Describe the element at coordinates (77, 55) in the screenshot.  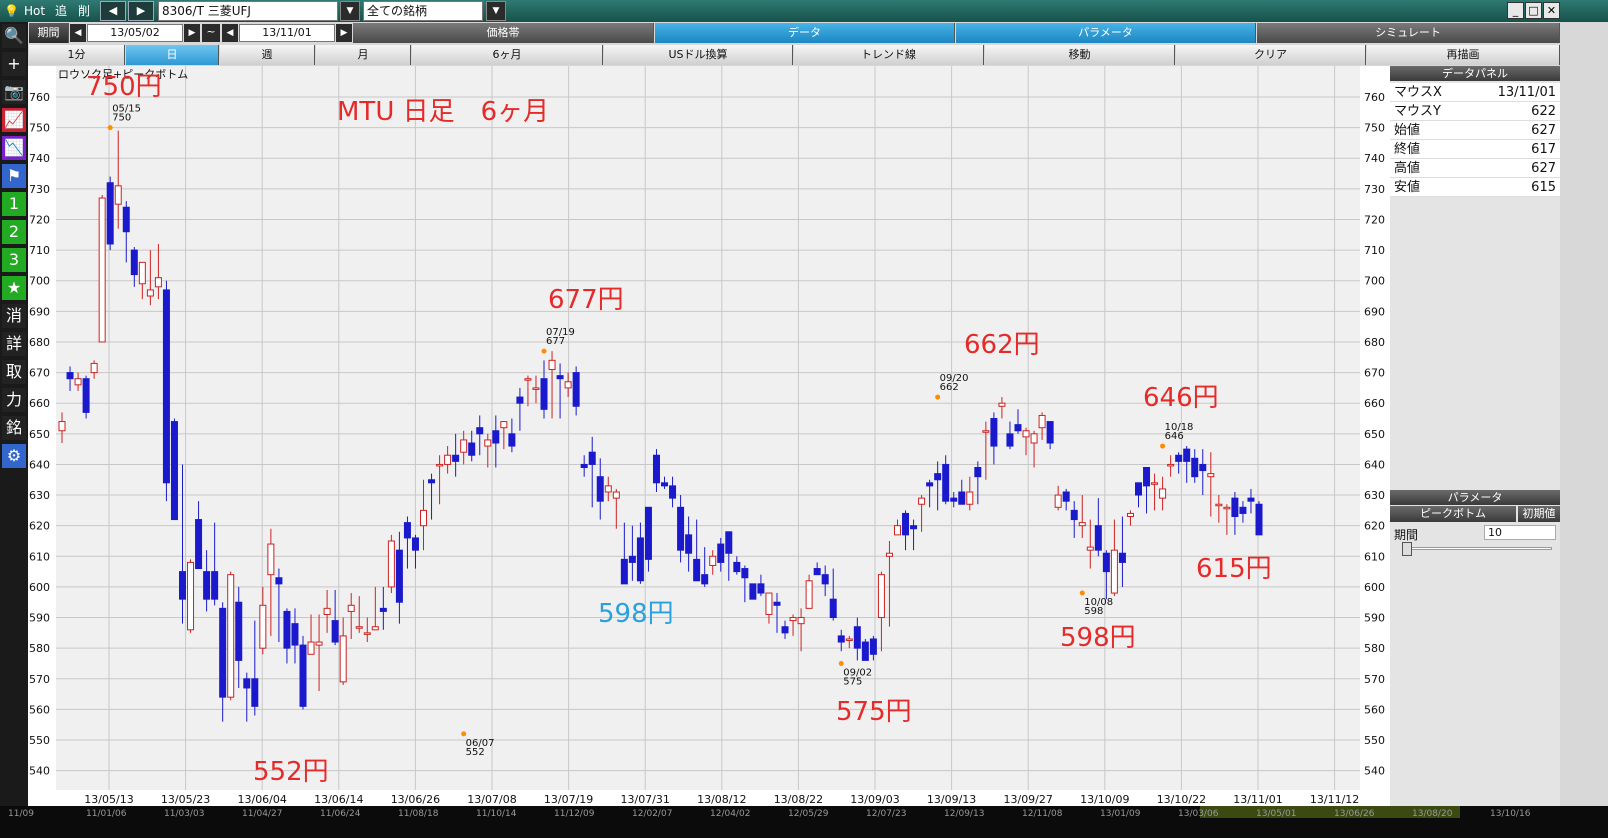
I see `tab-1min: 1分` at that location.